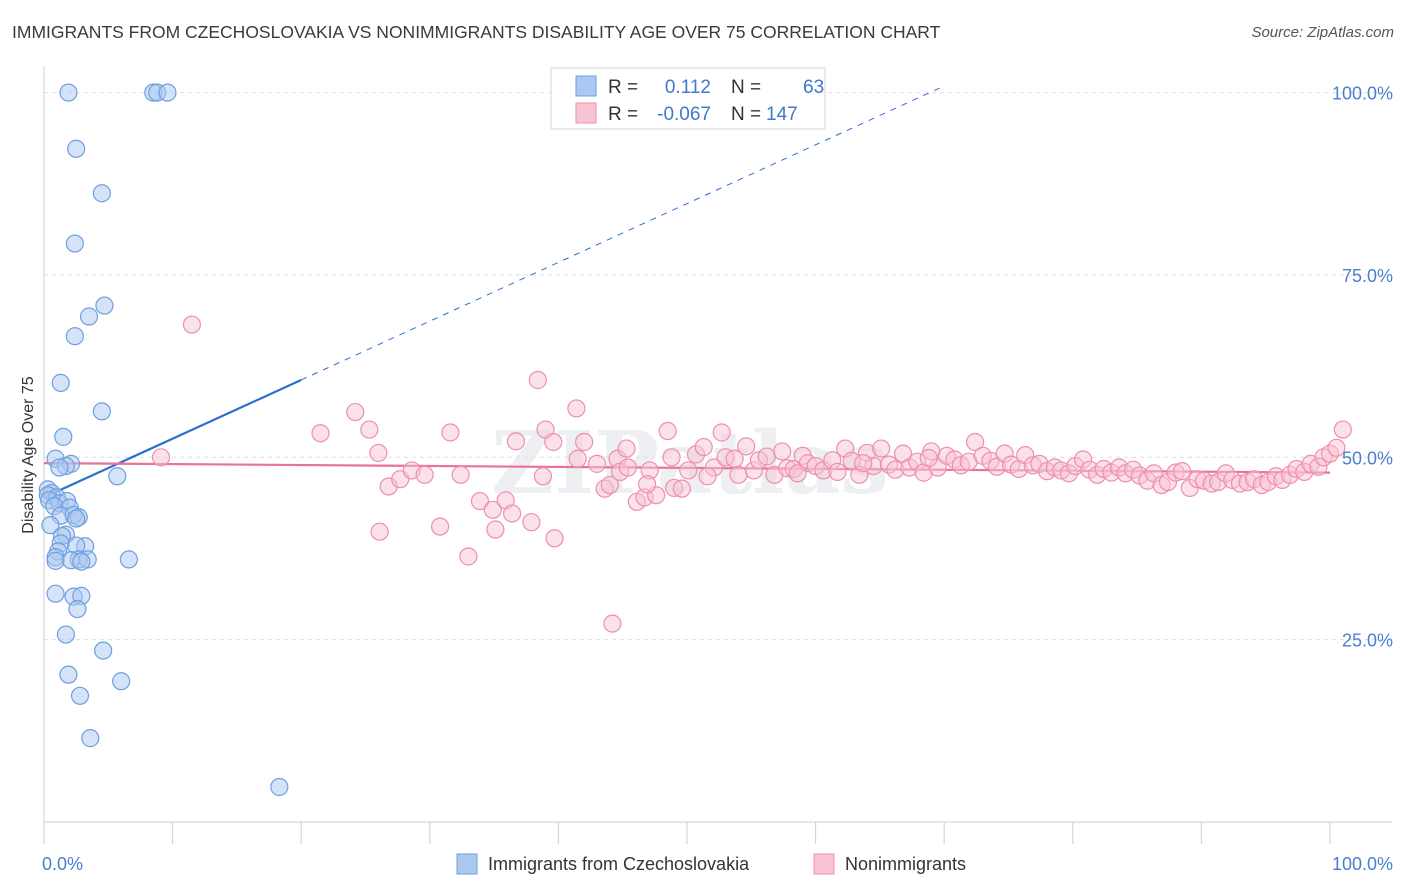 The height and width of the screenshot is (892, 1406). Describe the element at coordinates (782, 114) in the screenshot. I see `legend-n-value-2: 147` at that location.